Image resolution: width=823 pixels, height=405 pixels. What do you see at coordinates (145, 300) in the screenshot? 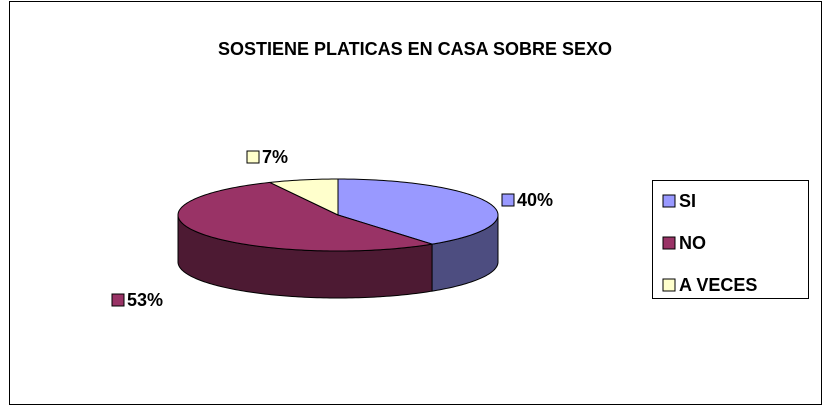
I see `data-label: 53%` at bounding box center [145, 300].